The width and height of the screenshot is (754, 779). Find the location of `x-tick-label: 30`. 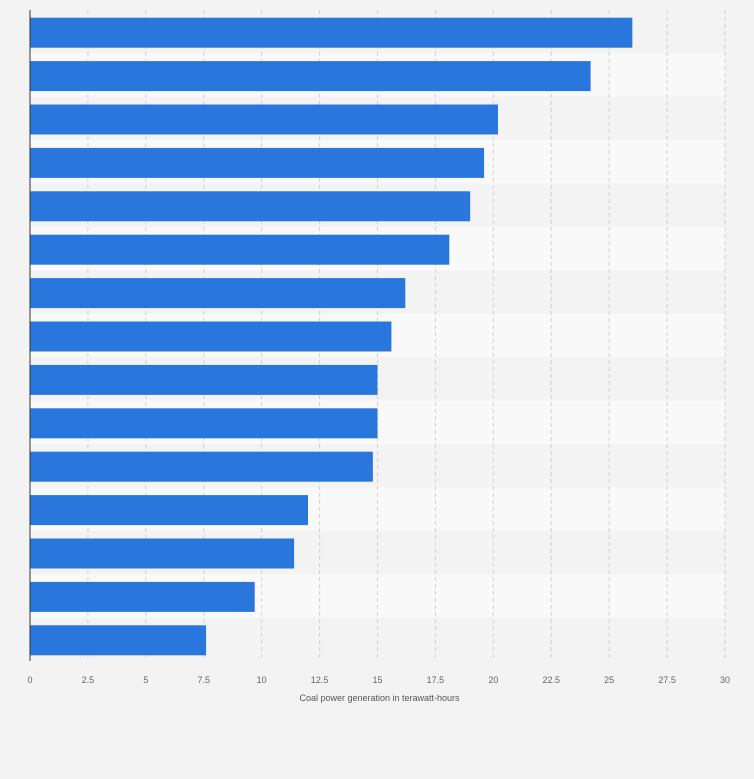

x-tick-label: 30 is located at coordinates (725, 680).